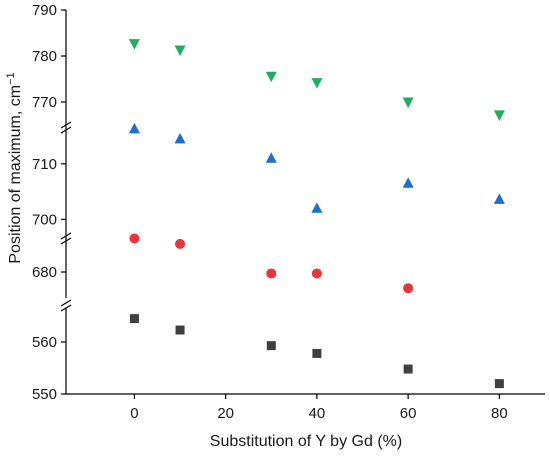 This screenshot has width=550, height=459. I want to click on x-axis: 0 20 40 60 80, so click(319, 408).